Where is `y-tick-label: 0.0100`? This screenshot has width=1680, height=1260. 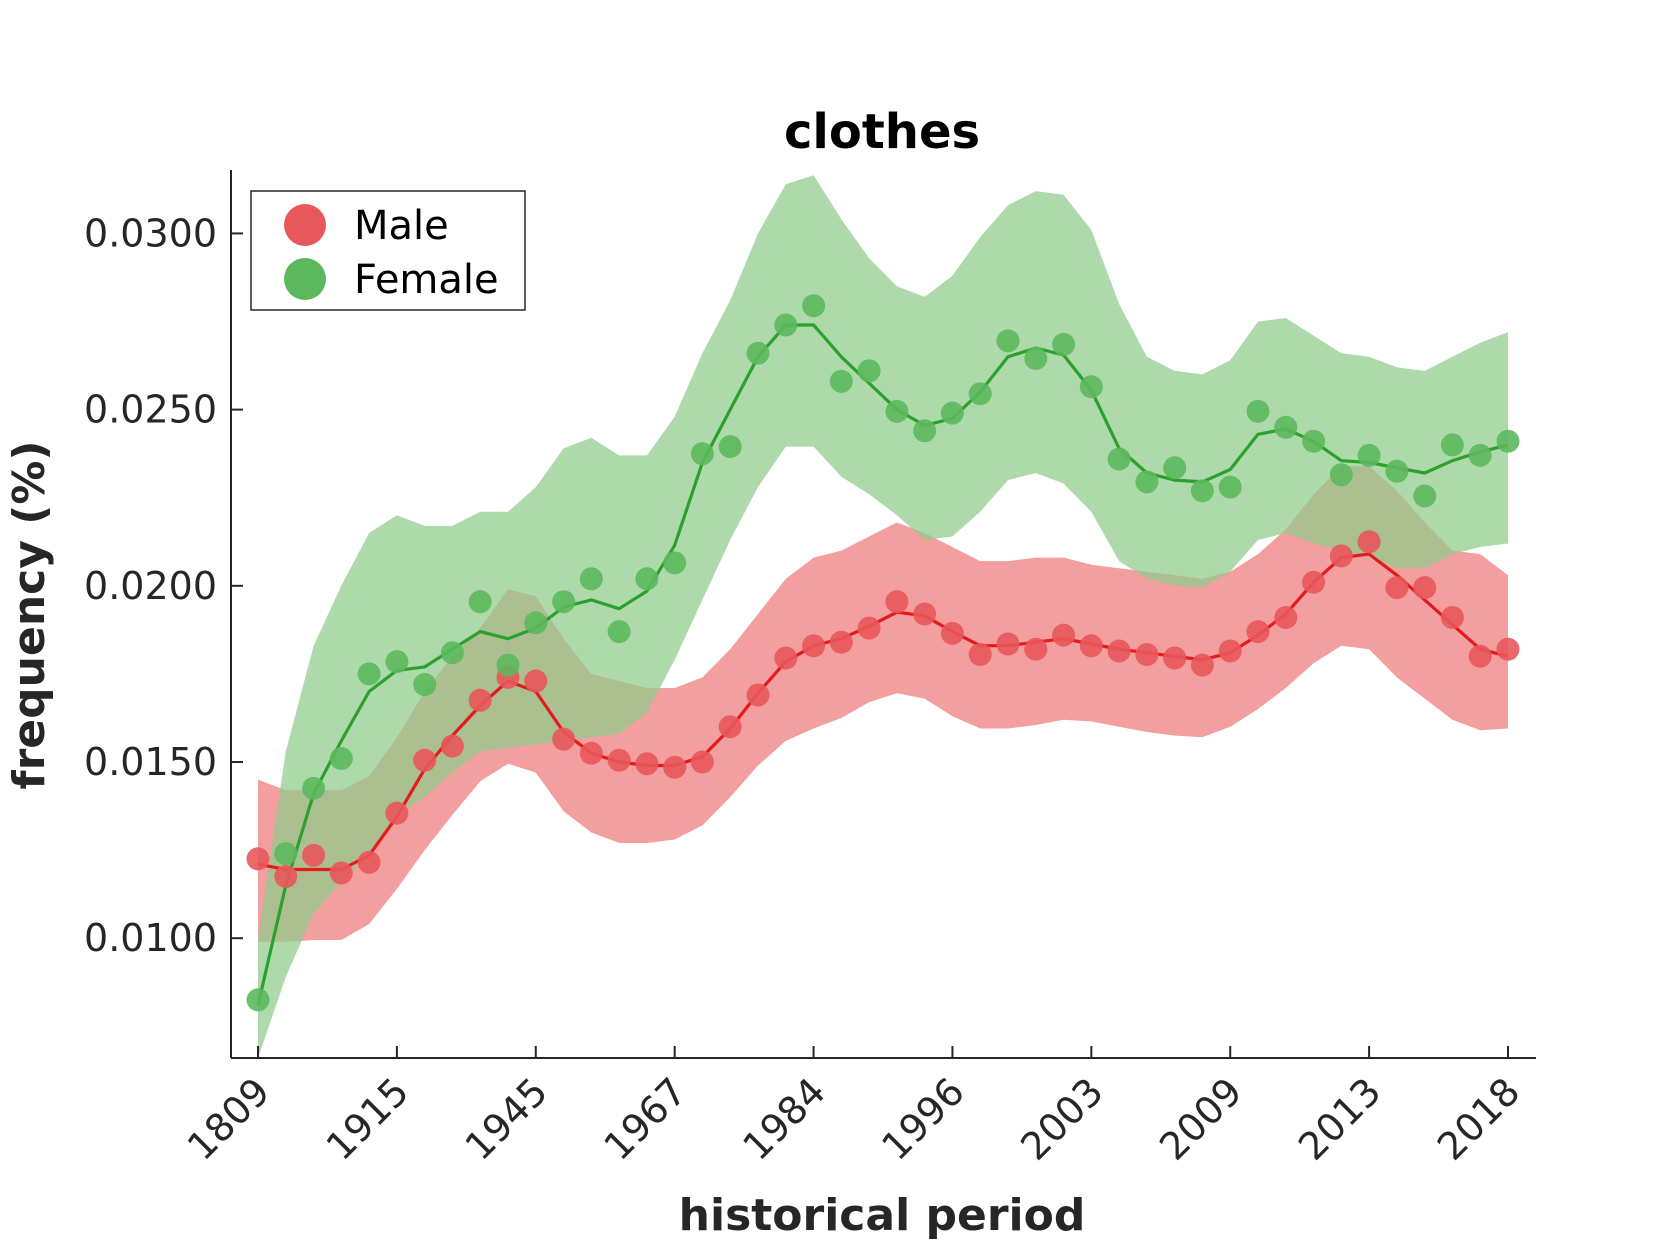 y-tick-label: 0.0100 is located at coordinates (150, 938).